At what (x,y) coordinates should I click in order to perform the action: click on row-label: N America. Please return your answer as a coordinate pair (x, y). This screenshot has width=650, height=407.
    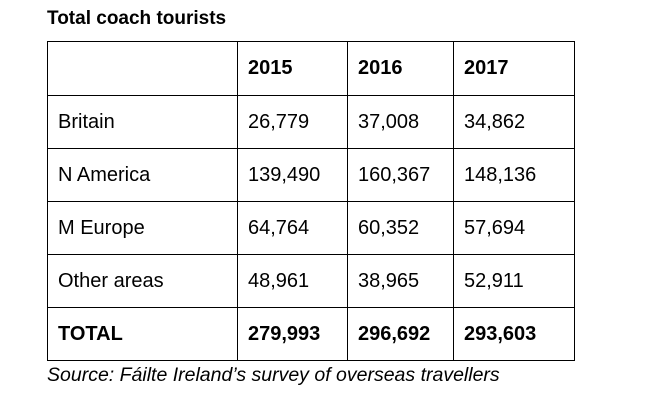
    Looking at the image, I should click on (142, 175).